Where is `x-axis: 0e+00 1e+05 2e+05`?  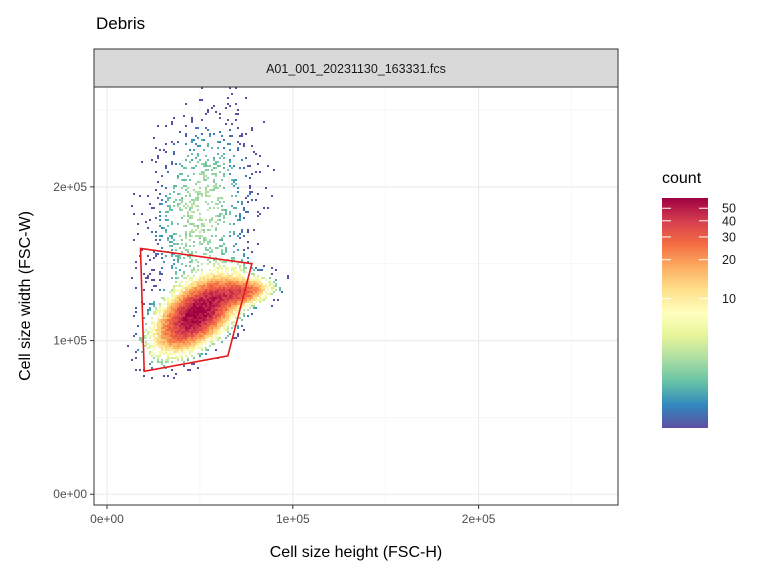
x-axis: 0e+00 1e+05 2e+05 is located at coordinates (293, 515).